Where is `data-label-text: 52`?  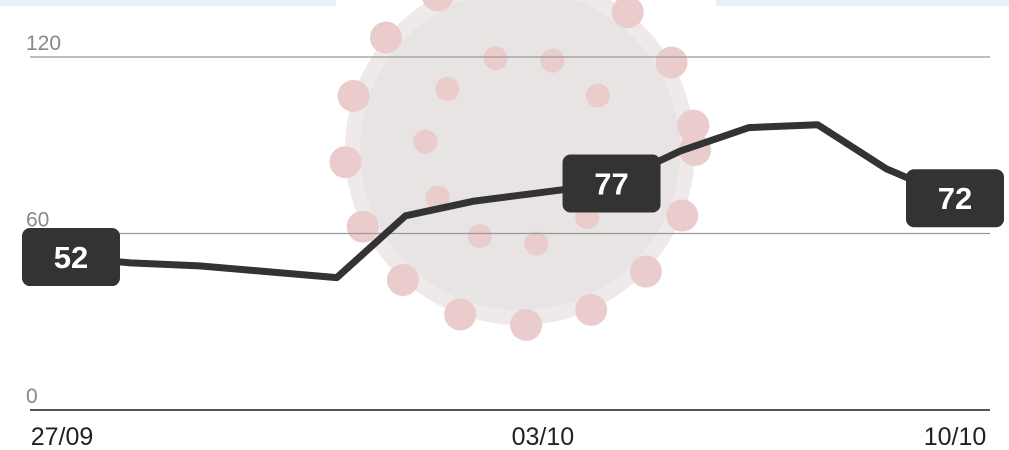
data-label-text: 52 is located at coordinates (71, 257).